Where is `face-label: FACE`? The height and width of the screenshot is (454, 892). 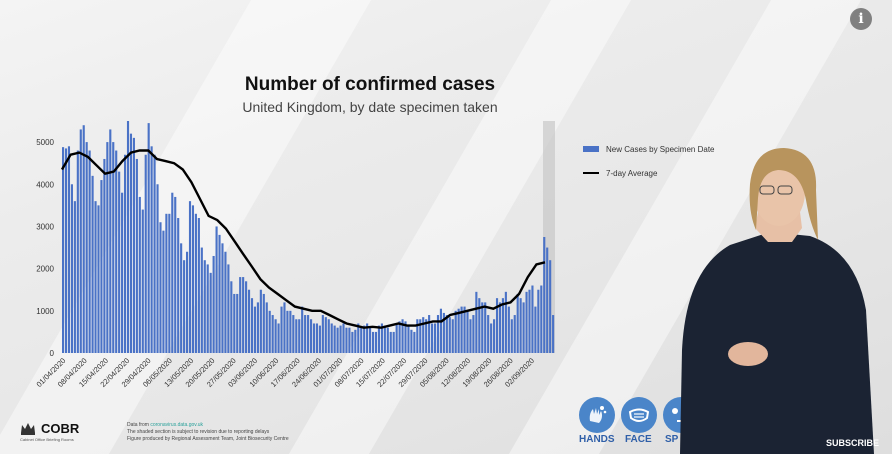 face-label: FACE is located at coordinates (638, 439).